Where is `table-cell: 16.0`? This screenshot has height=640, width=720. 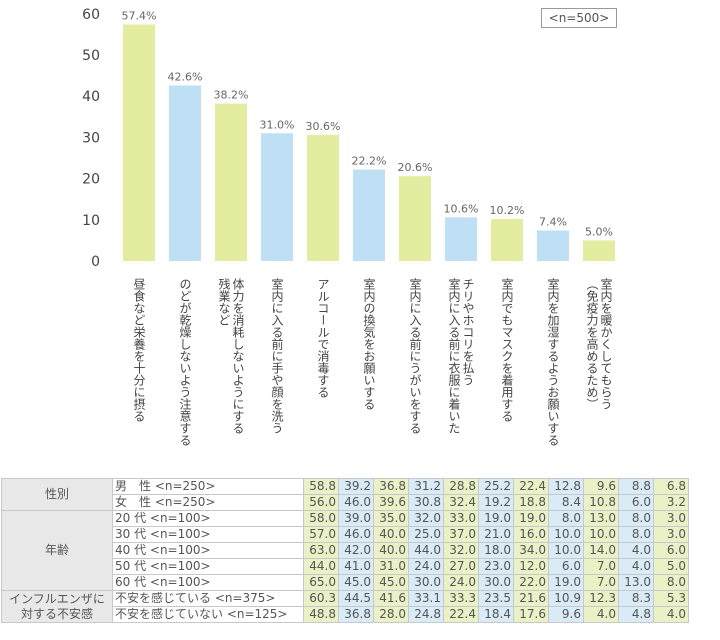 table-cell: 16.0 is located at coordinates (531, 534).